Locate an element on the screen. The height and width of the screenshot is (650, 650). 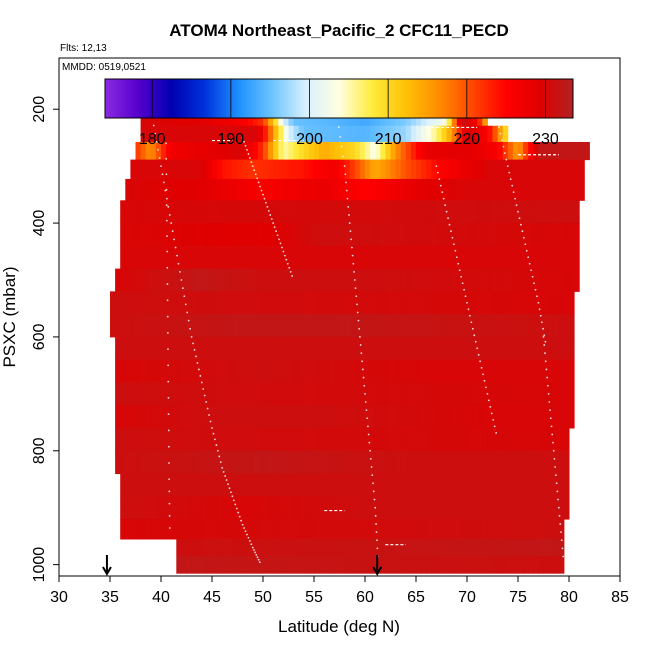
x-tick-label: 80 is located at coordinates (569, 597).